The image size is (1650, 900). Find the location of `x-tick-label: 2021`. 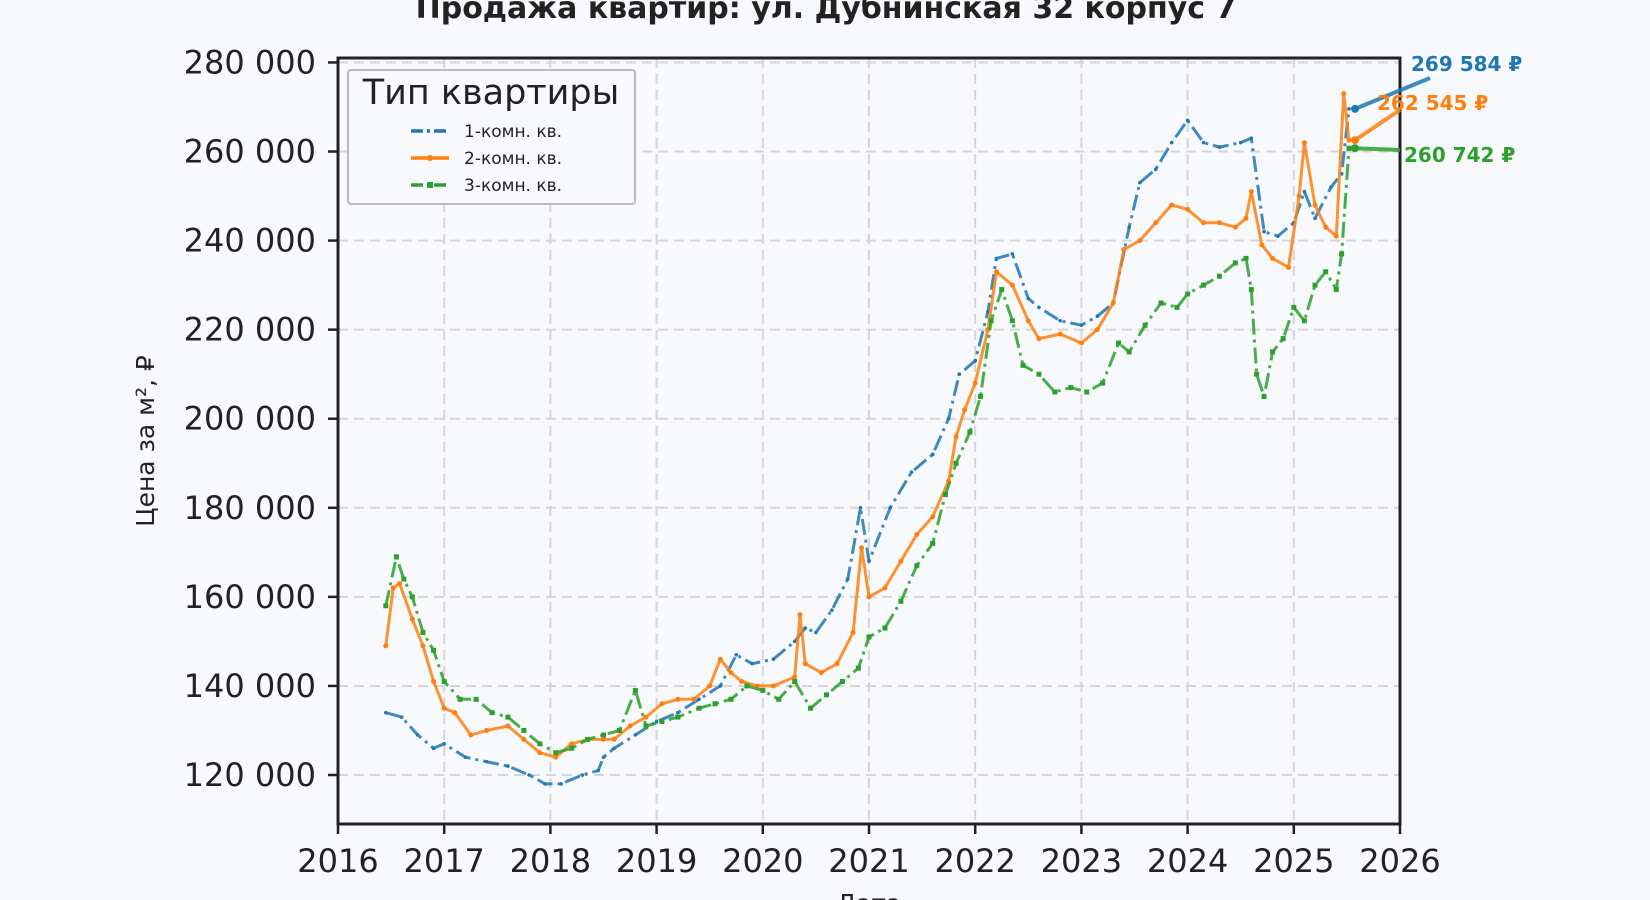

x-tick-label: 2021 is located at coordinates (868, 861).